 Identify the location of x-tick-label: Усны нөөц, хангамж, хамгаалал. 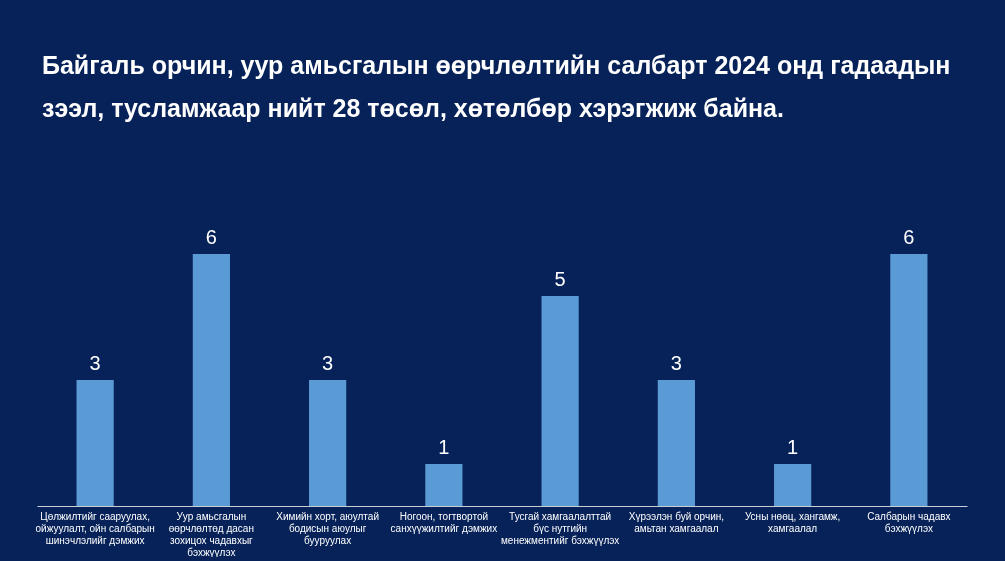
(792, 522).